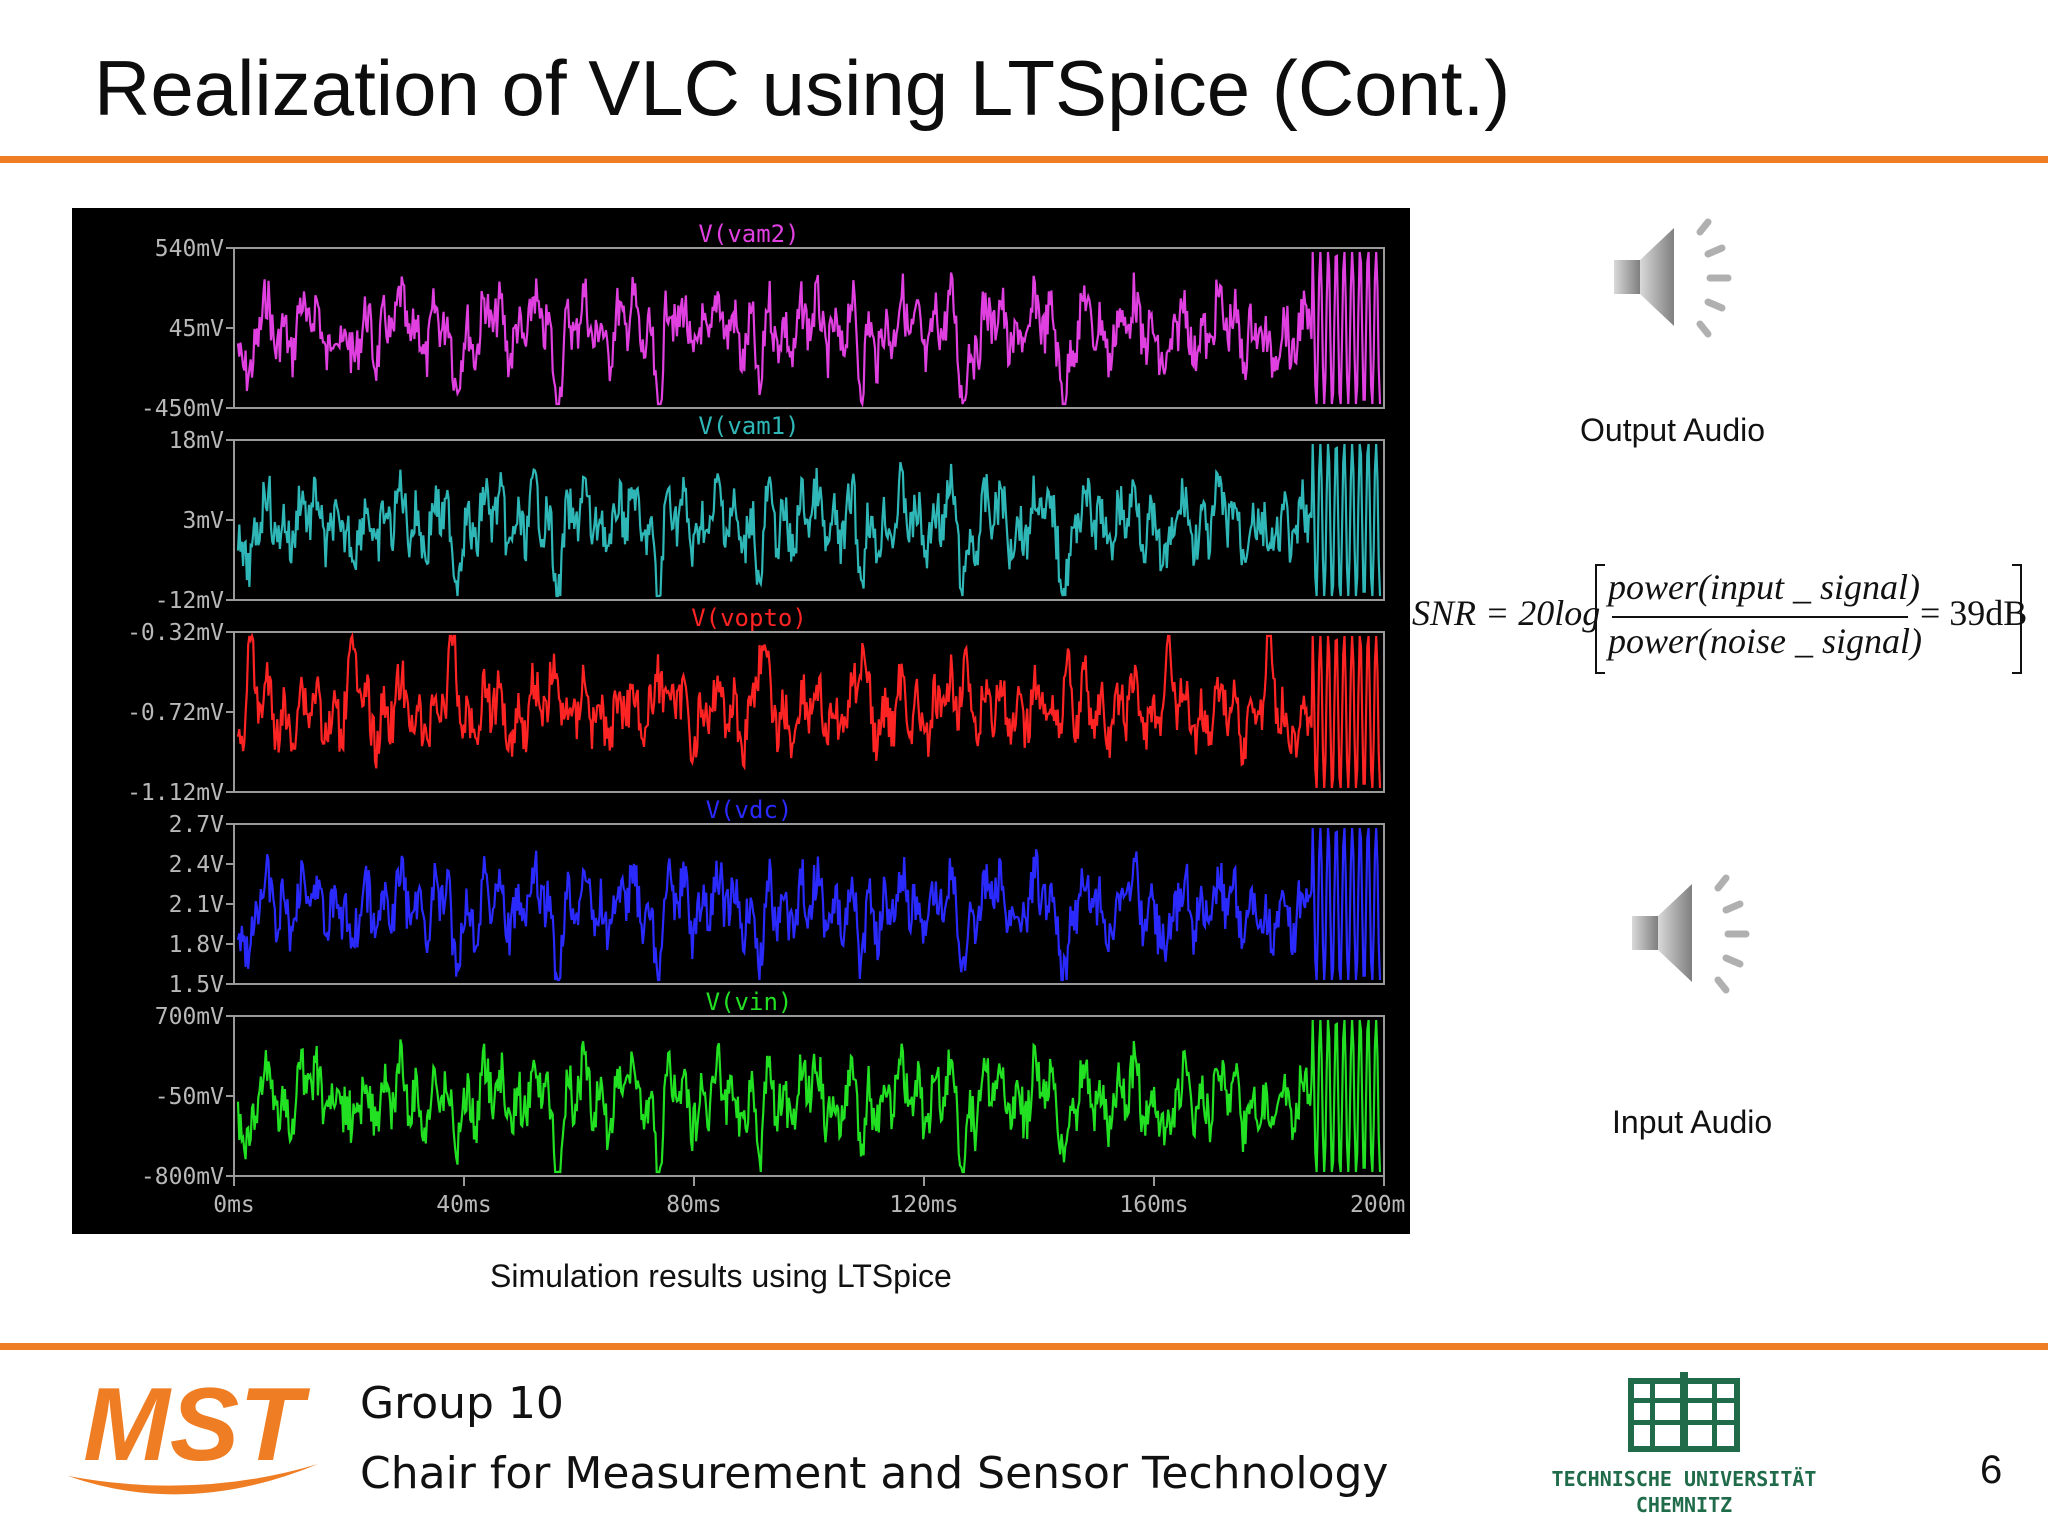 Image resolution: width=2048 pixels, height=1536 pixels. Describe the element at coordinates (809, 1096) in the screenshot. I see `waveform-V(vin)` at that location.